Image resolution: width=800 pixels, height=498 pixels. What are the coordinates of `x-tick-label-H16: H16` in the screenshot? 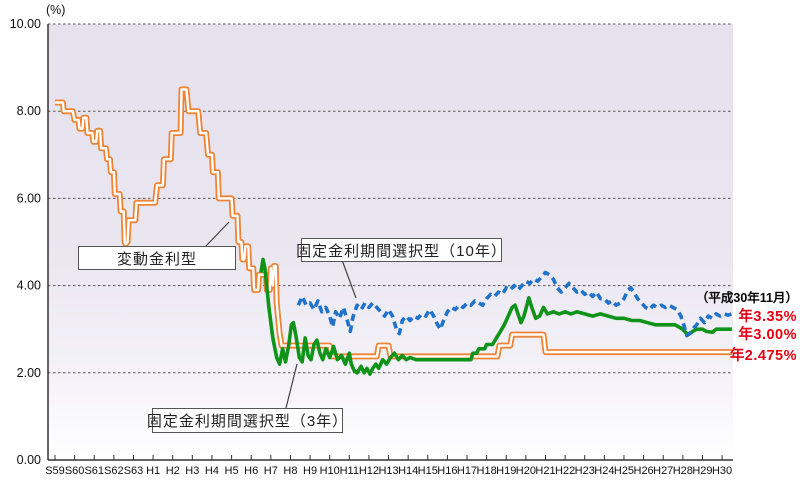 It's located at (447, 471).